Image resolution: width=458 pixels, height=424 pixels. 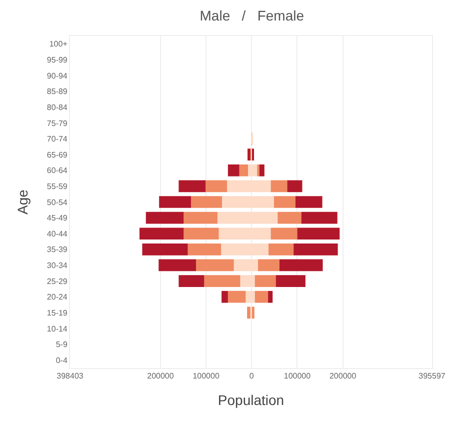 I want to click on y-tick-label: 15-19, so click(x=57, y=313).